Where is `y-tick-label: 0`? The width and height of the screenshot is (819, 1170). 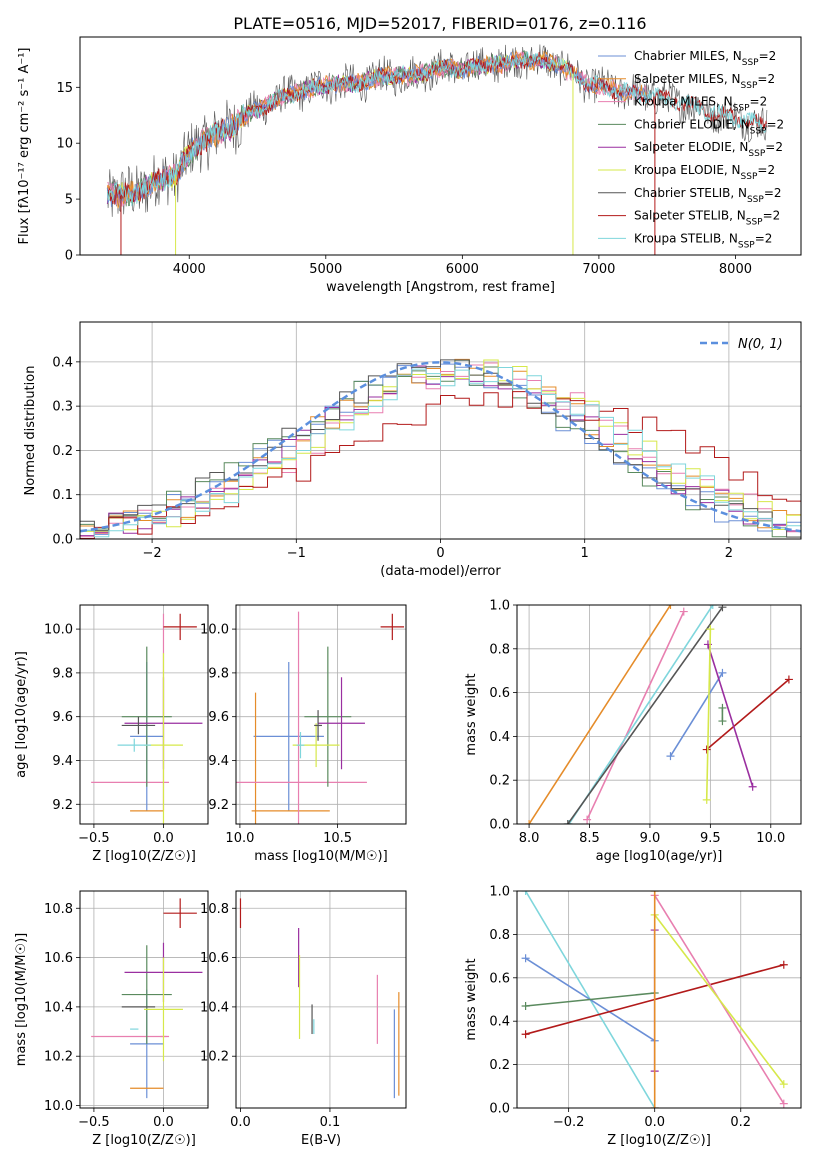 y-tick-label: 0 is located at coordinates (69, 256).